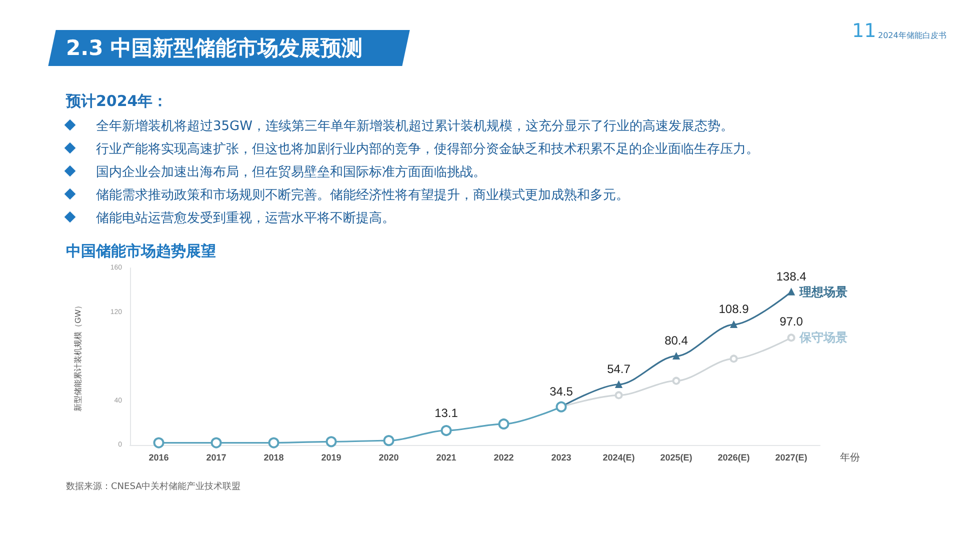 The image size is (969, 546). Describe the element at coordinates (414, 126) in the screenshot. I see `text: 全年新增装机将超过35GW，连续第三年单年新增装机超过累计装机规模，这充分显示了行业的高速发展态势。` at that location.